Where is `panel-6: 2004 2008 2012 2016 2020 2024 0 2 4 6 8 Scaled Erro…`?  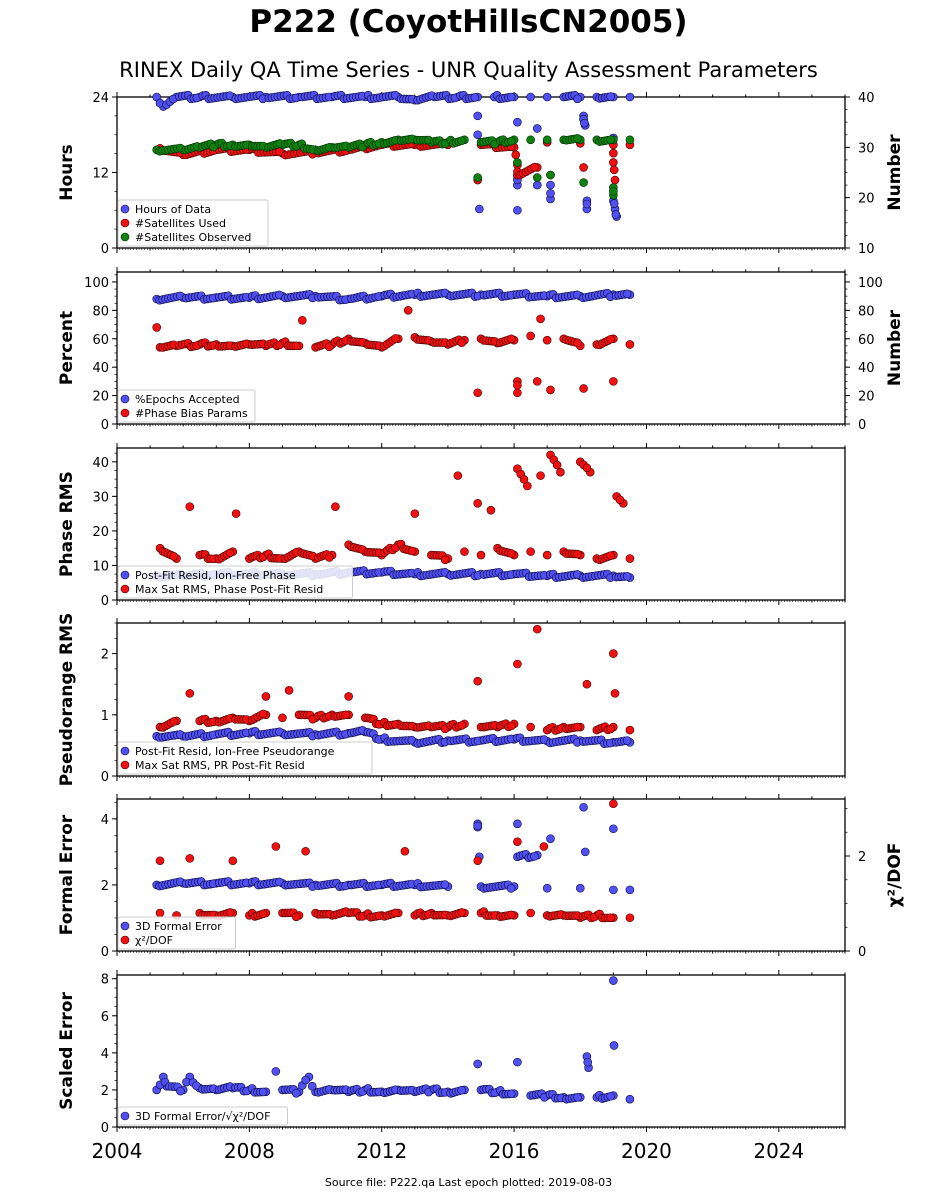
panel-6: 2004 2008 2012 2016 2020 2024 0 2 4 6 8 Scaled Erro… is located at coordinates (451, 1066).